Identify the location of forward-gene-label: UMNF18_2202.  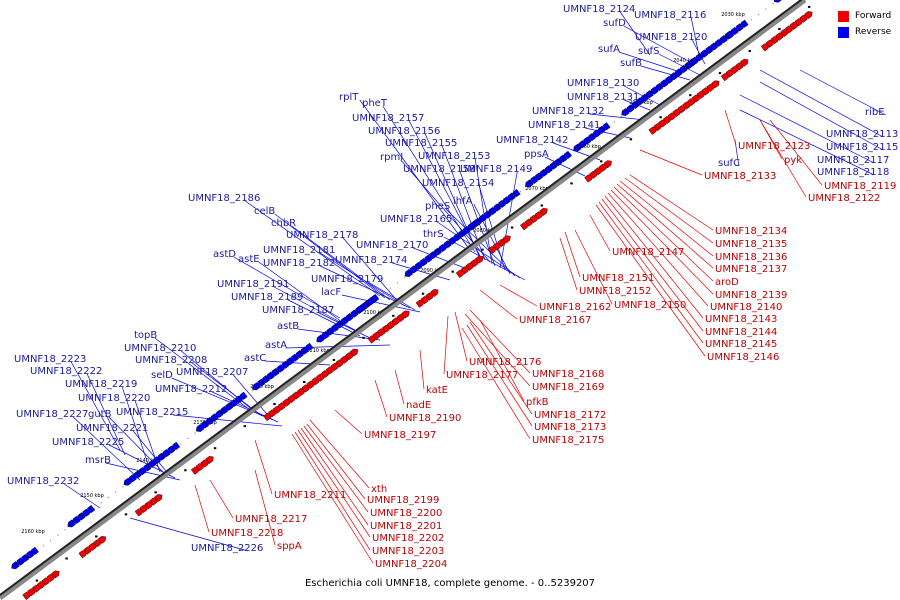
(408, 538).